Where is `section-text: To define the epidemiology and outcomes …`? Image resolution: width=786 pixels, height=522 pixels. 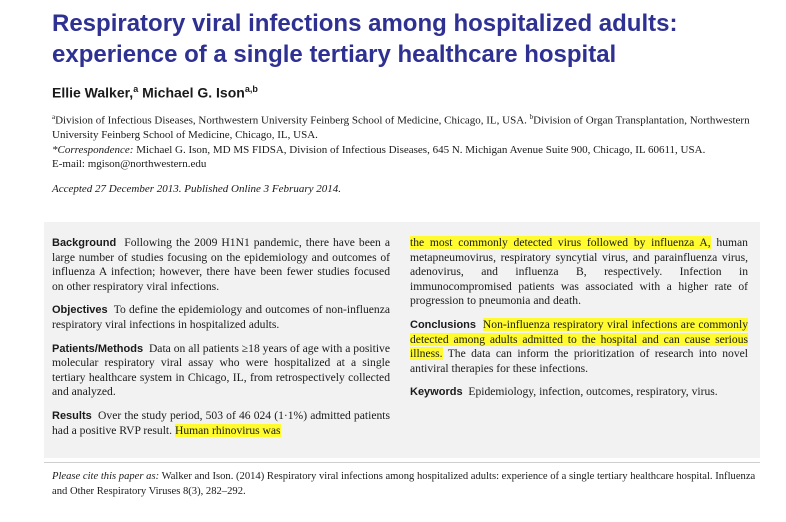 section-text: To define the epidemiology and outcomes … is located at coordinates (221, 317).